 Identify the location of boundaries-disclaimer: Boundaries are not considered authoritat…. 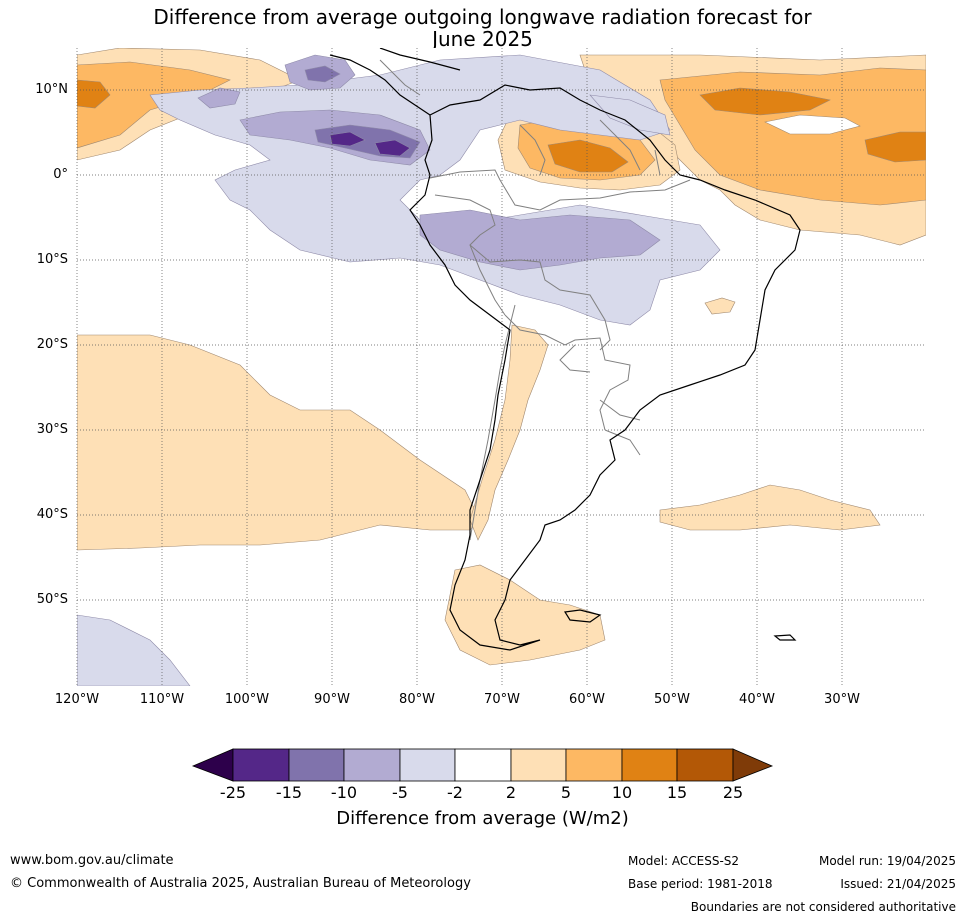
(823, 907).